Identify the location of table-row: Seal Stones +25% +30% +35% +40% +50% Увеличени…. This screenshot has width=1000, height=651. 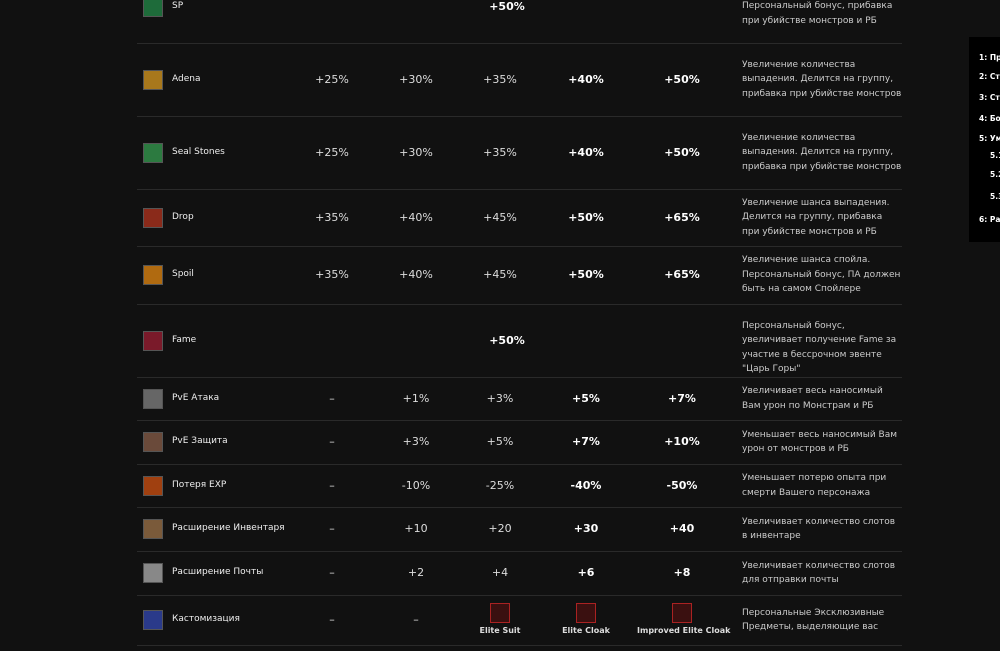
(519, 153).